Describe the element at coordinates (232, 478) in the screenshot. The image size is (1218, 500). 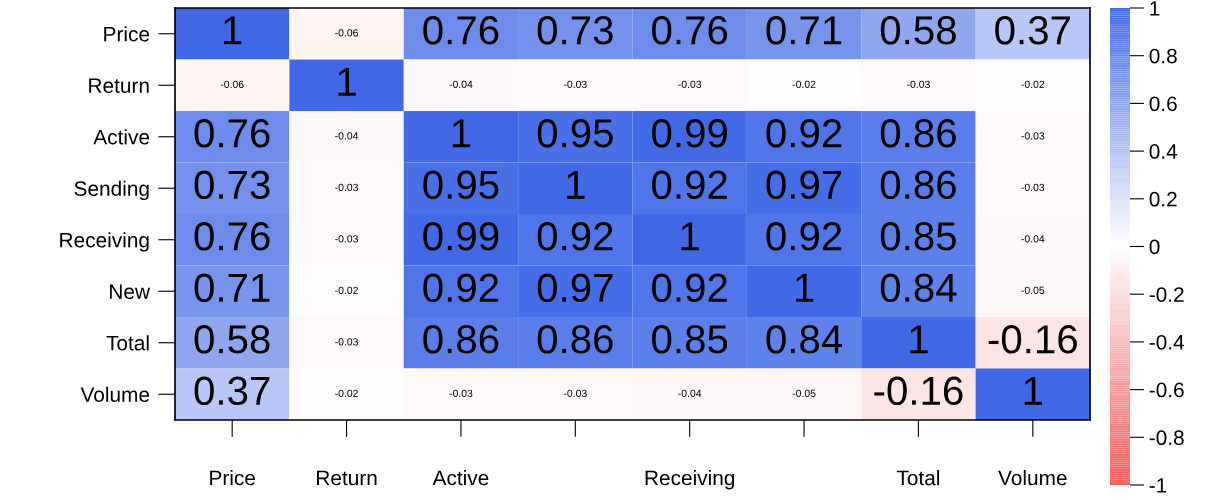
I see `x-tick-label: Price` at that location.